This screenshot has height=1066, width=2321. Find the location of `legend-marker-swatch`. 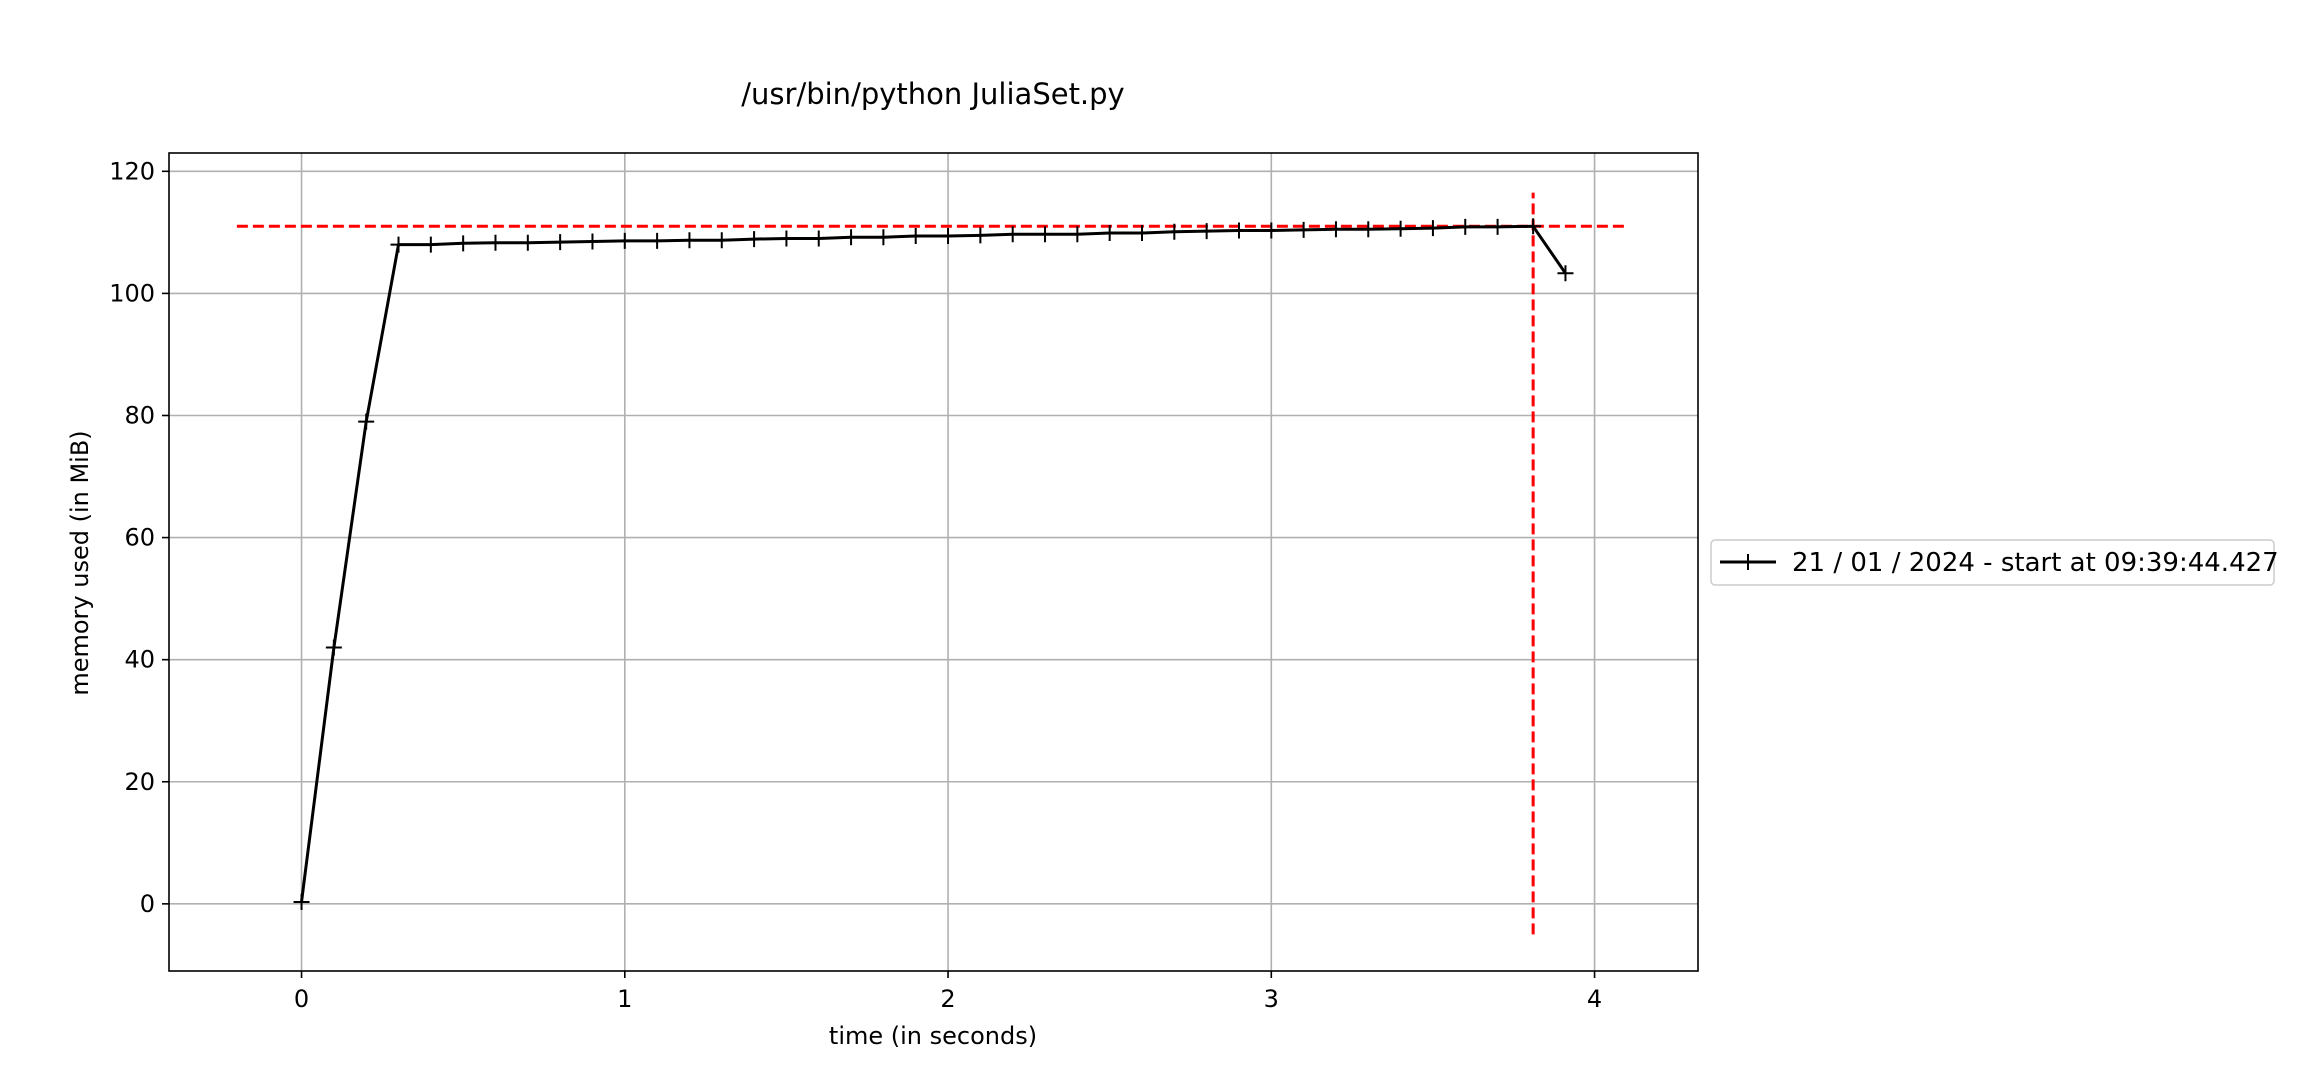

legend-marker-swatch is located at coordinates (1748, 562).